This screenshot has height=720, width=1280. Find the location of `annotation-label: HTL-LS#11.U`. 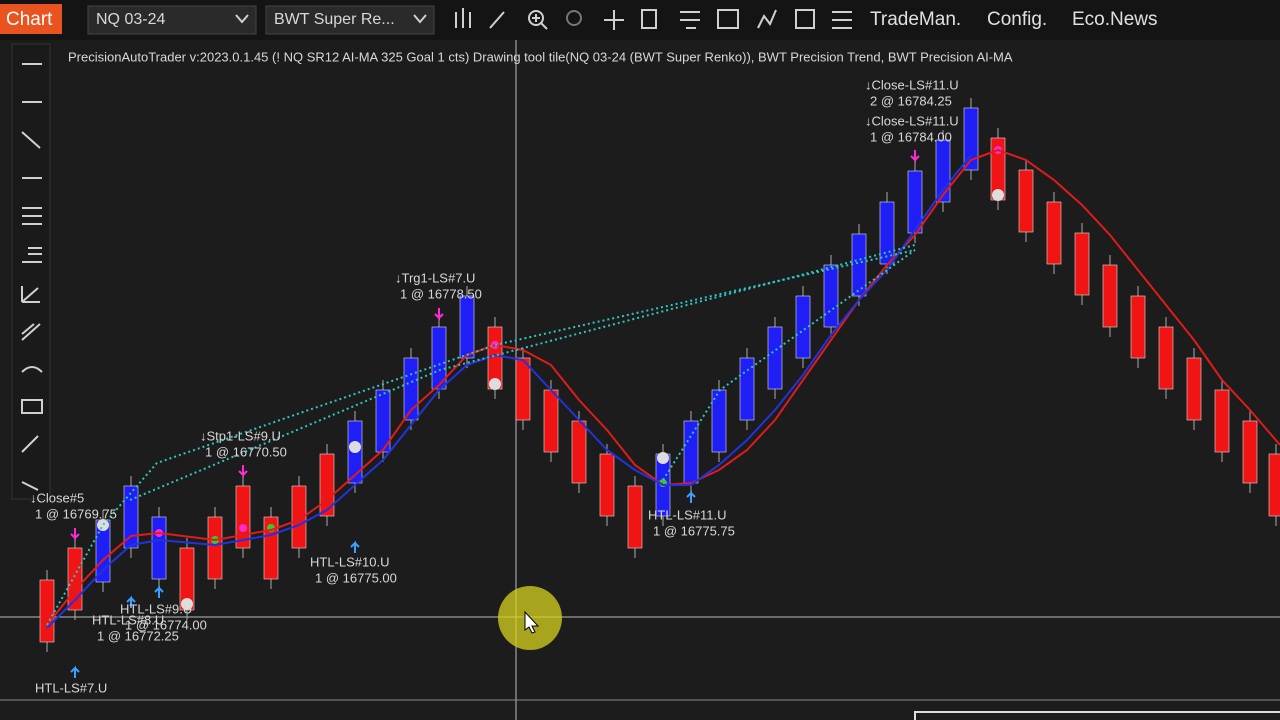

annotation-label: HTL-LS#11.U is located at coordinates (687, 514).